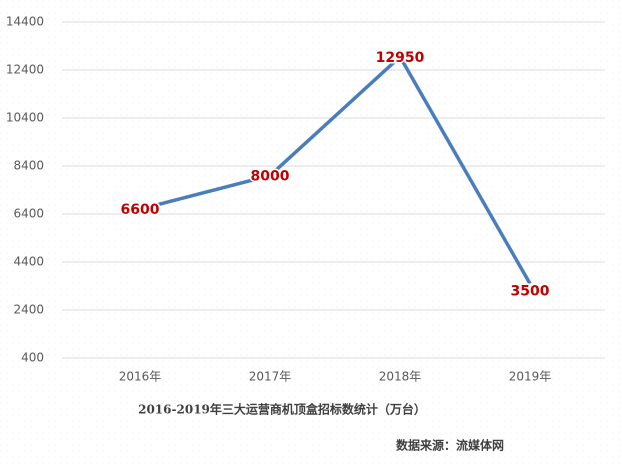 This screenshot has height=464, width=622. Describe the element at coordinates (28, 166) in the screenshot. I see `y-tick-label: 8400` at that location.